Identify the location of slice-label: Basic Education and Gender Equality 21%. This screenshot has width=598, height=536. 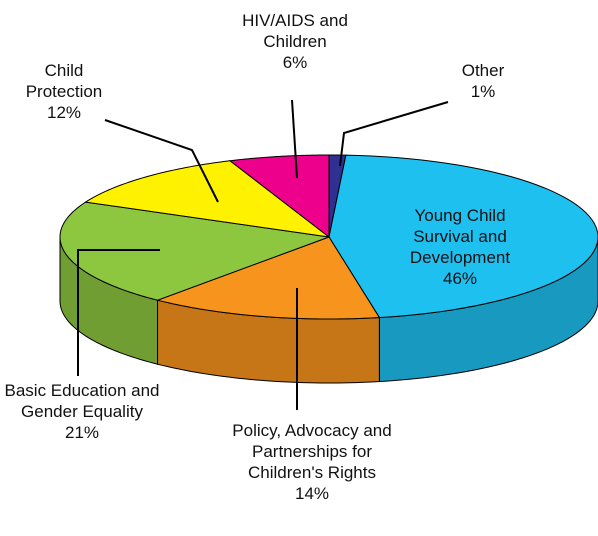
(82, 411).